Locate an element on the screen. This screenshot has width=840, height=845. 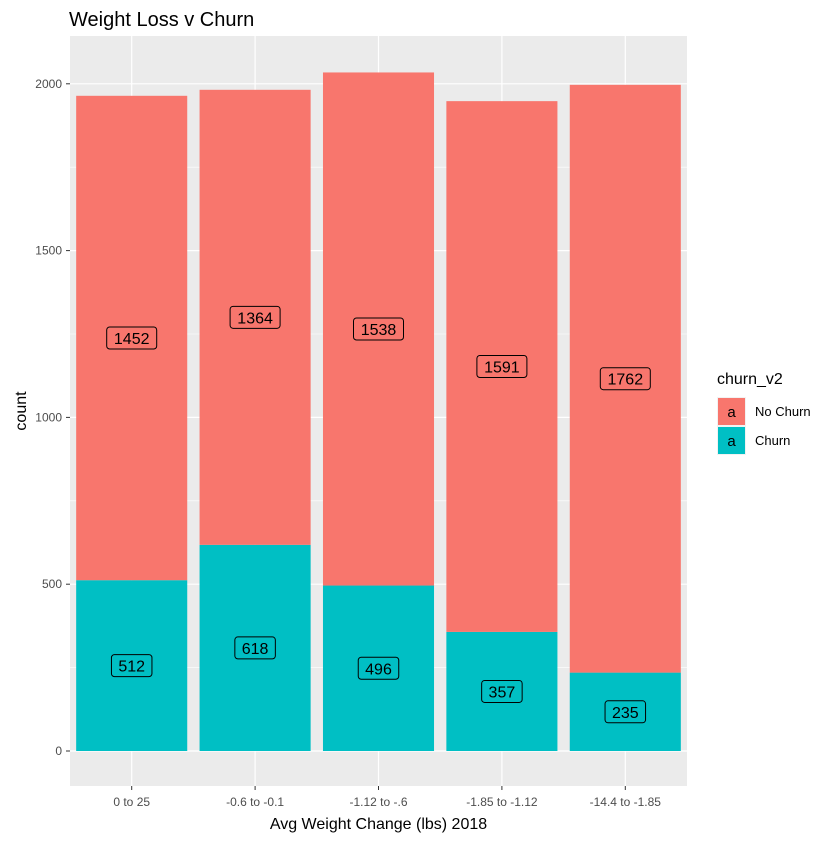
y-axis: 0 500 1000 1500 2000 is located at coordinates (52, 417).